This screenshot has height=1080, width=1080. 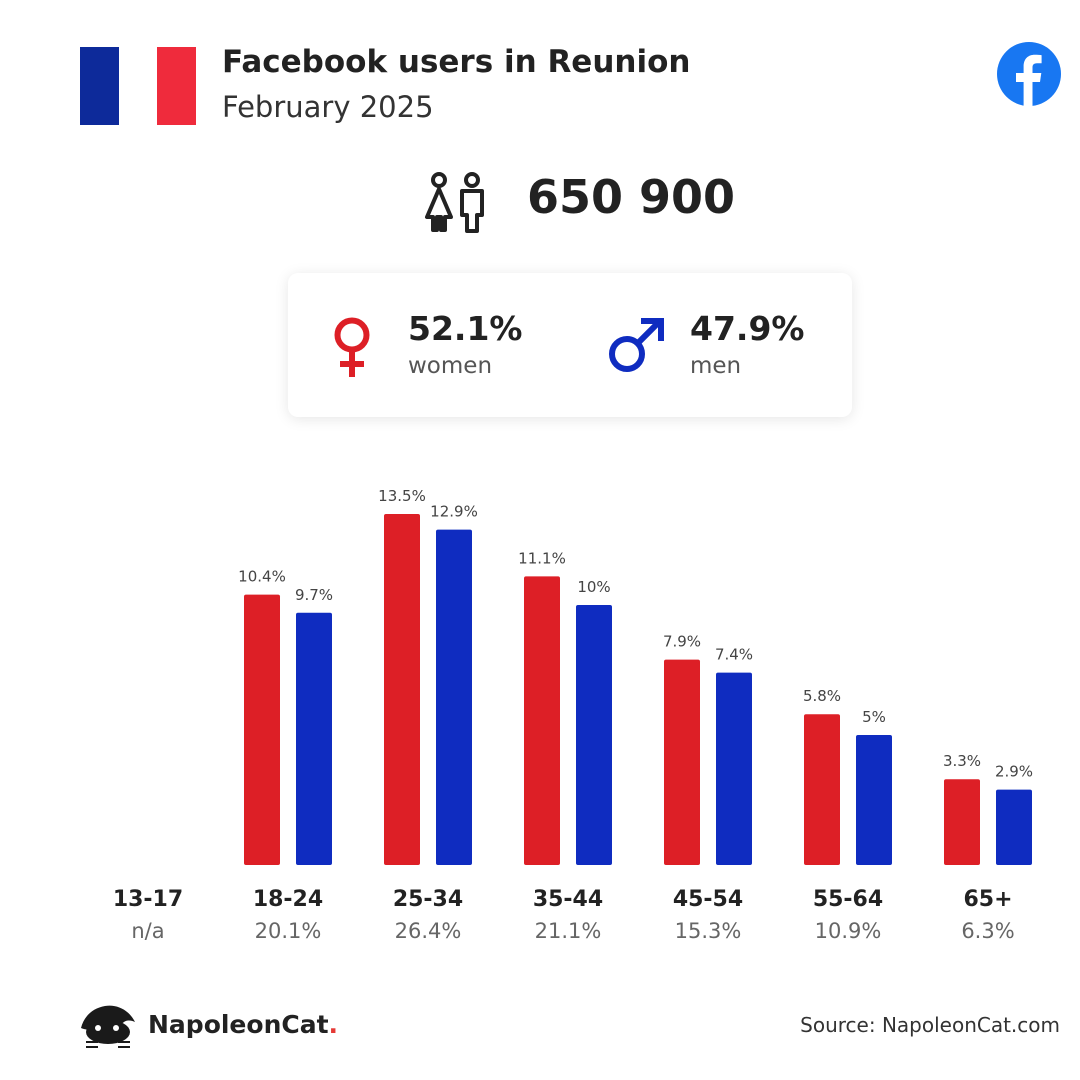 What do you see at coordinates (848, 899) in the screenshot?
I see `category-label-55-64: 55-64` at bounding box center [848, 899].